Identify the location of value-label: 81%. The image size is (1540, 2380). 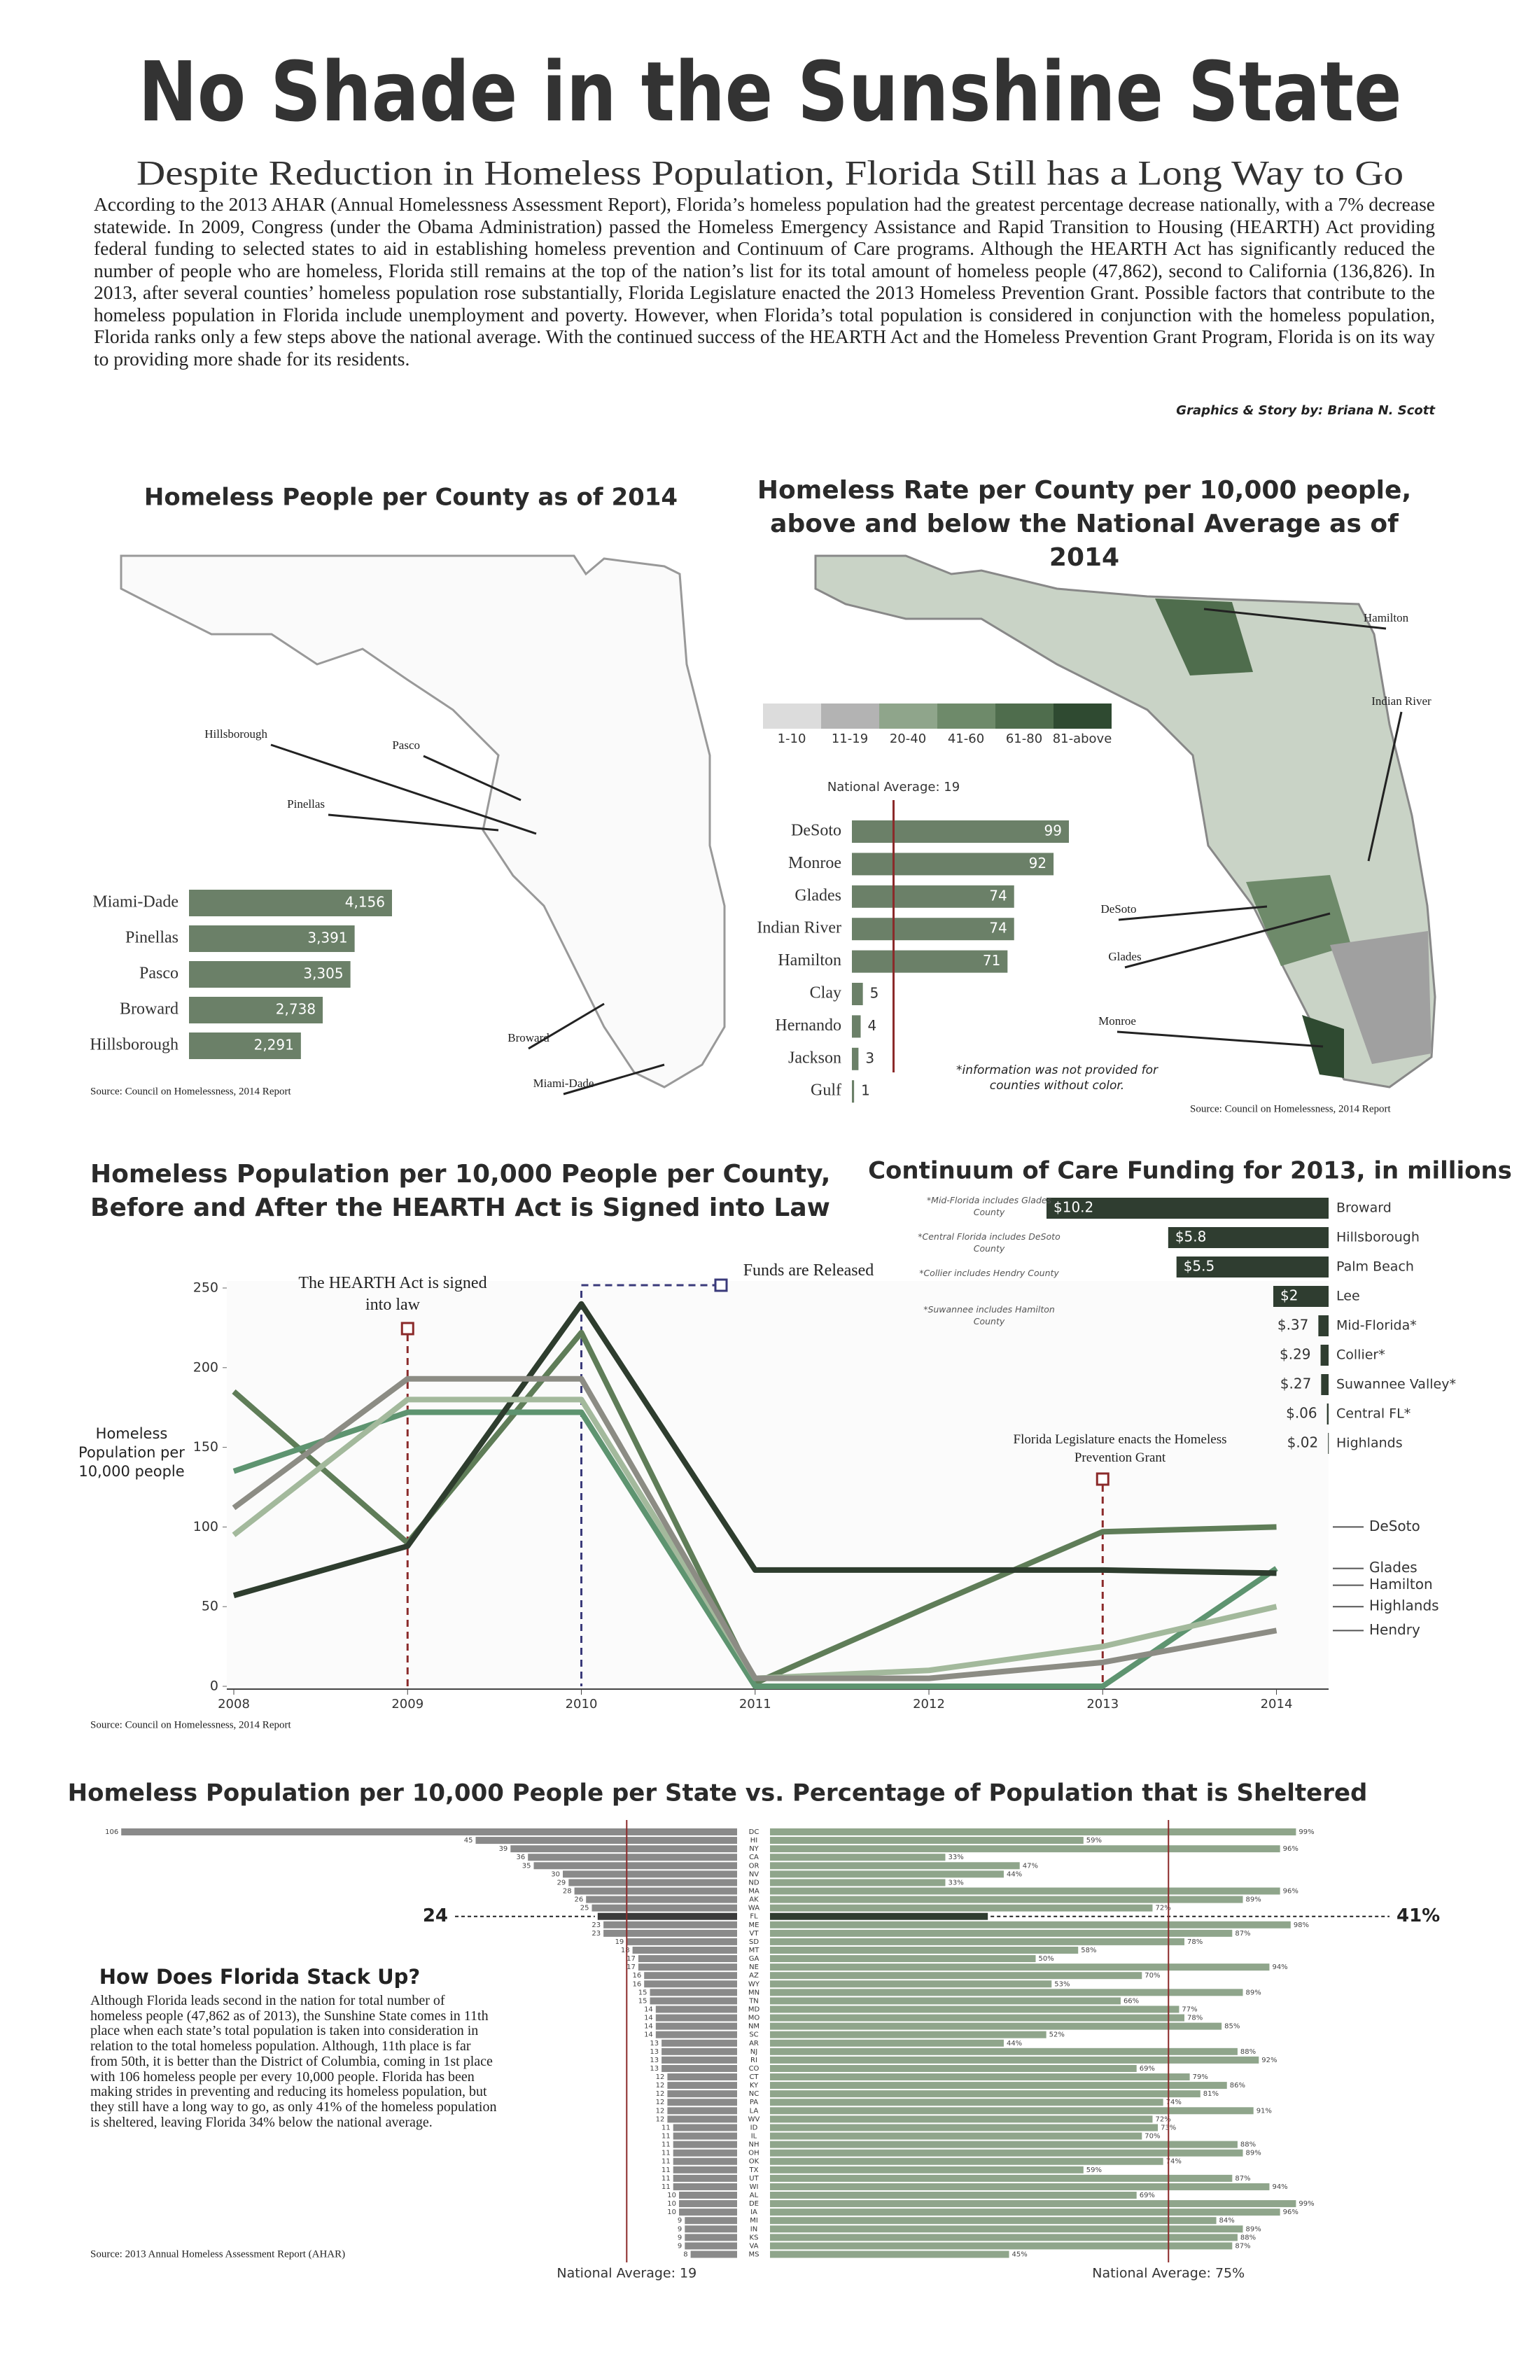
(1211, 2094).